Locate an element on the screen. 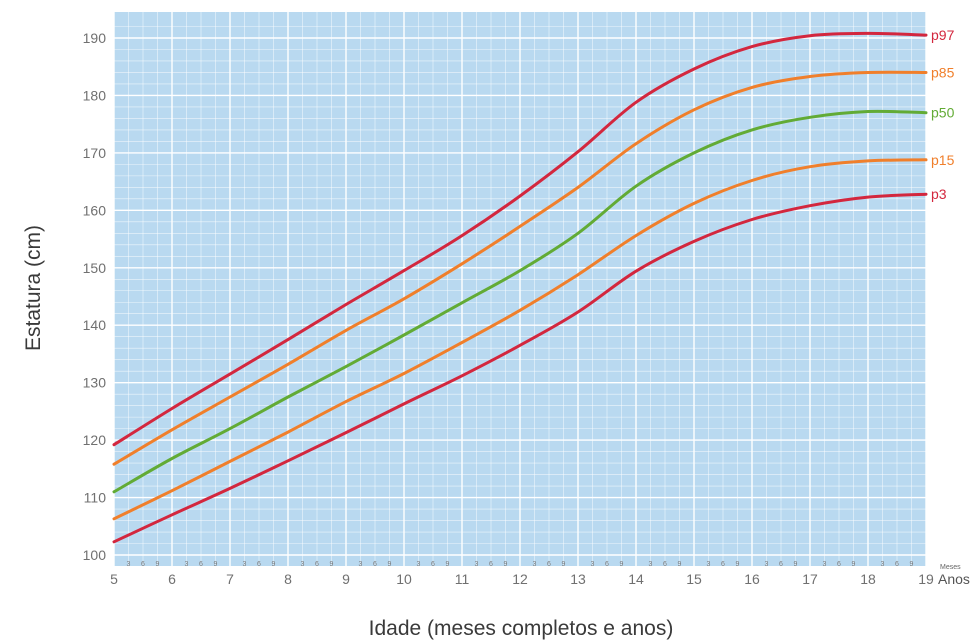  series-label-p85: p85 is located at coordinates (943, 72).